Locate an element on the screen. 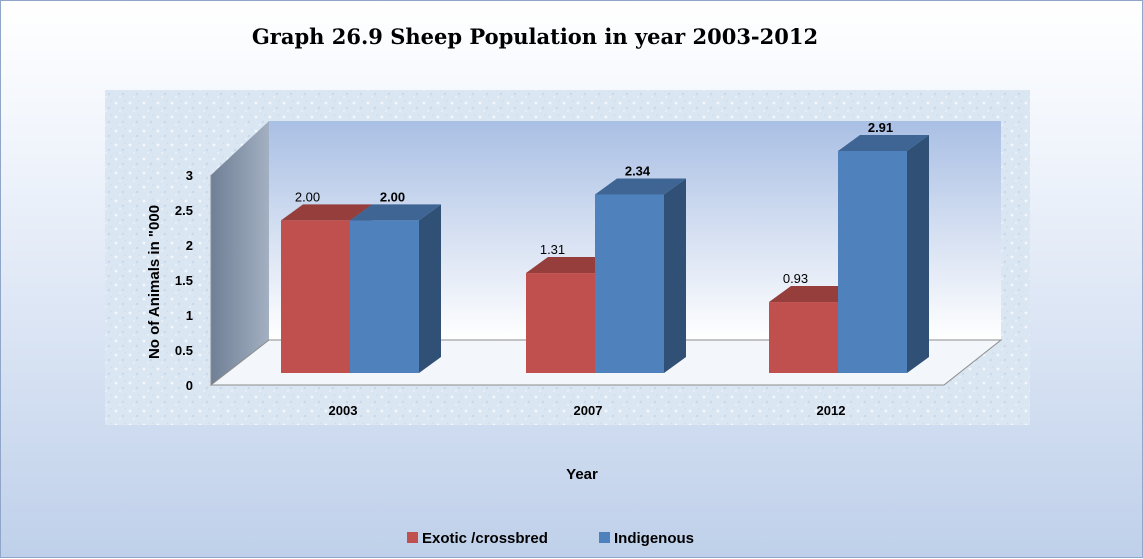 This screenshot has width=1143, height=559. legend: Exotic /crossbred Indigenous is located at coordinates (550, 538).